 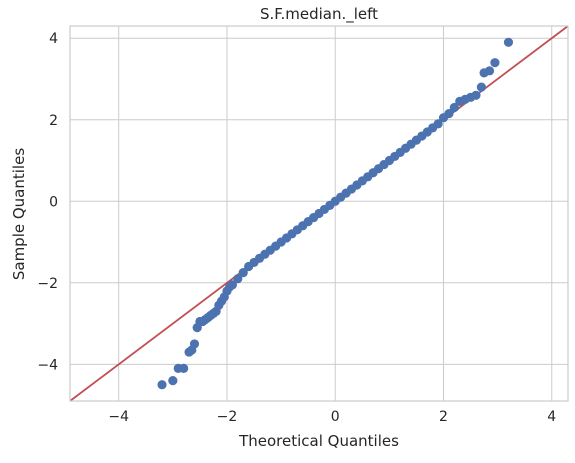 What do you see at coordinates (443, 417) in the screenshot?
I see `x-tick-label: 2` at bounding box center [443, 417].